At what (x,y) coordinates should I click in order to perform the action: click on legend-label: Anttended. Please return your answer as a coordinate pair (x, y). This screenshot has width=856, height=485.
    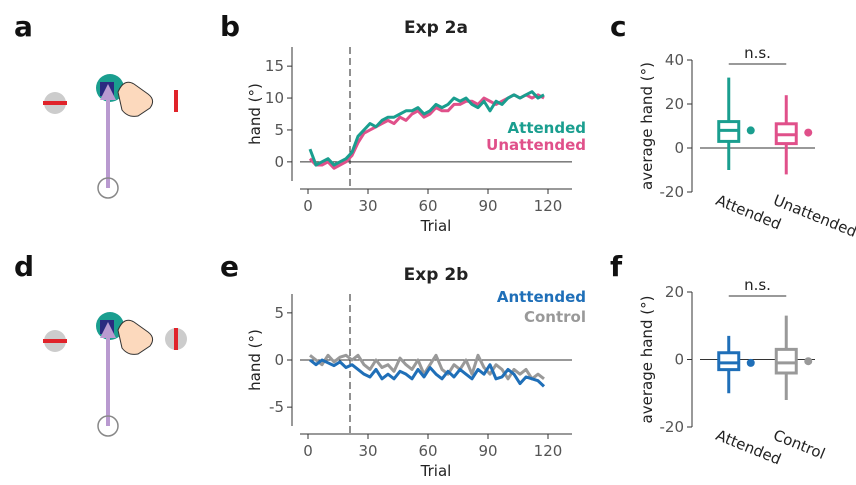
    Looking at the image, I should click on (541, 297).